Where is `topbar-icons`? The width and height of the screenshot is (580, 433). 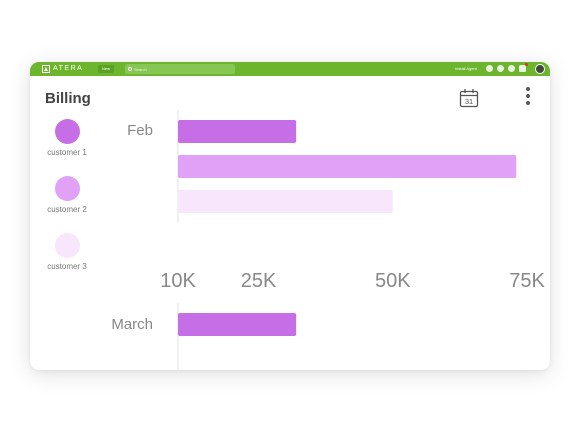 topbar-icons is located at coordinates (507, 67).